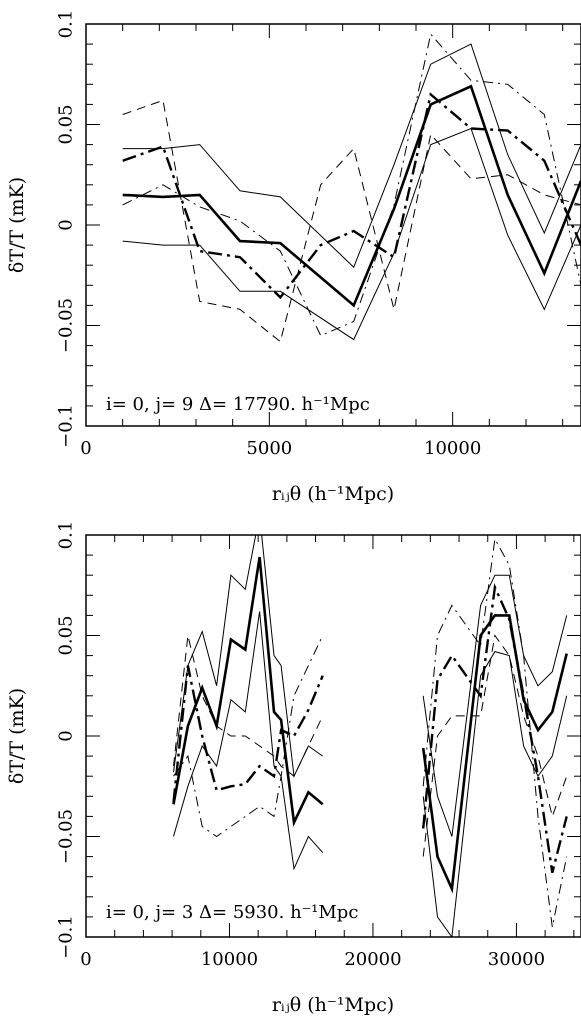 The height and width of the screenshot is (1023, 581). I want to click on ylabel-bottom: δT/T (mK), so click(17, 736).